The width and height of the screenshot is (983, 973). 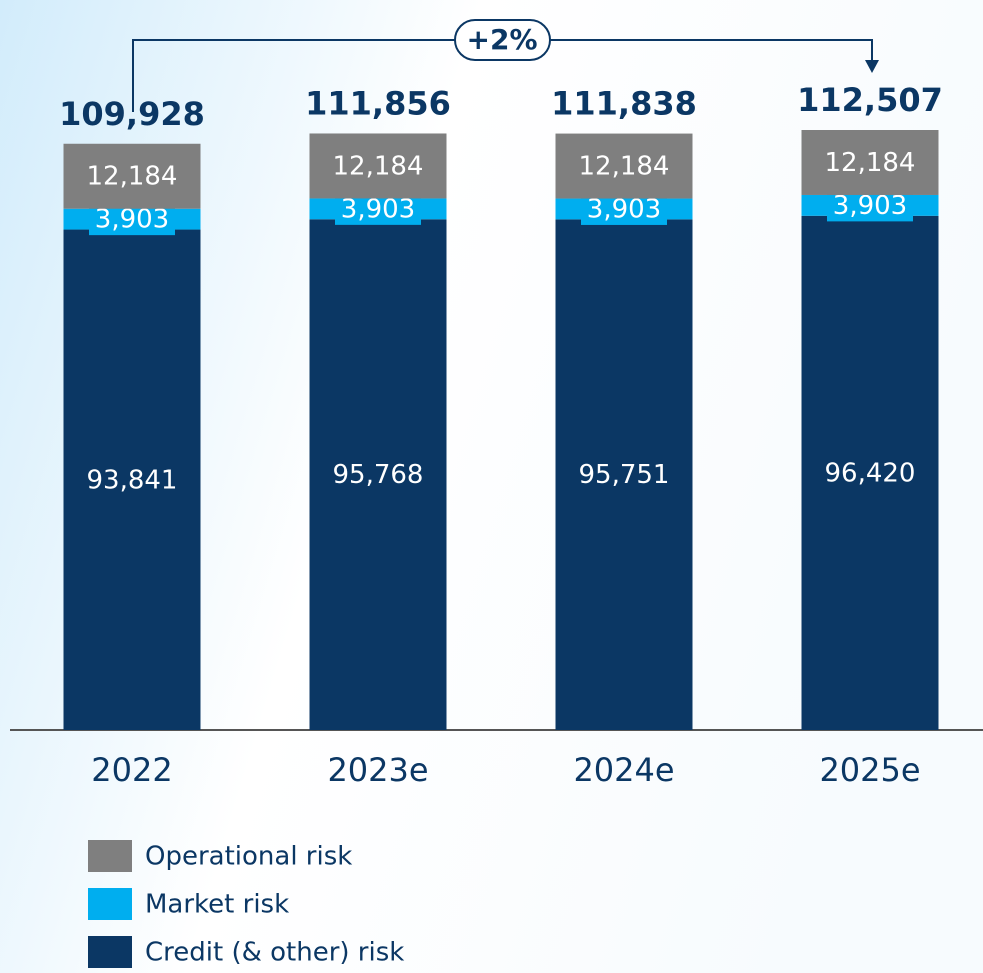 I want to click on annotation-pill, so click(x=502, y=40).